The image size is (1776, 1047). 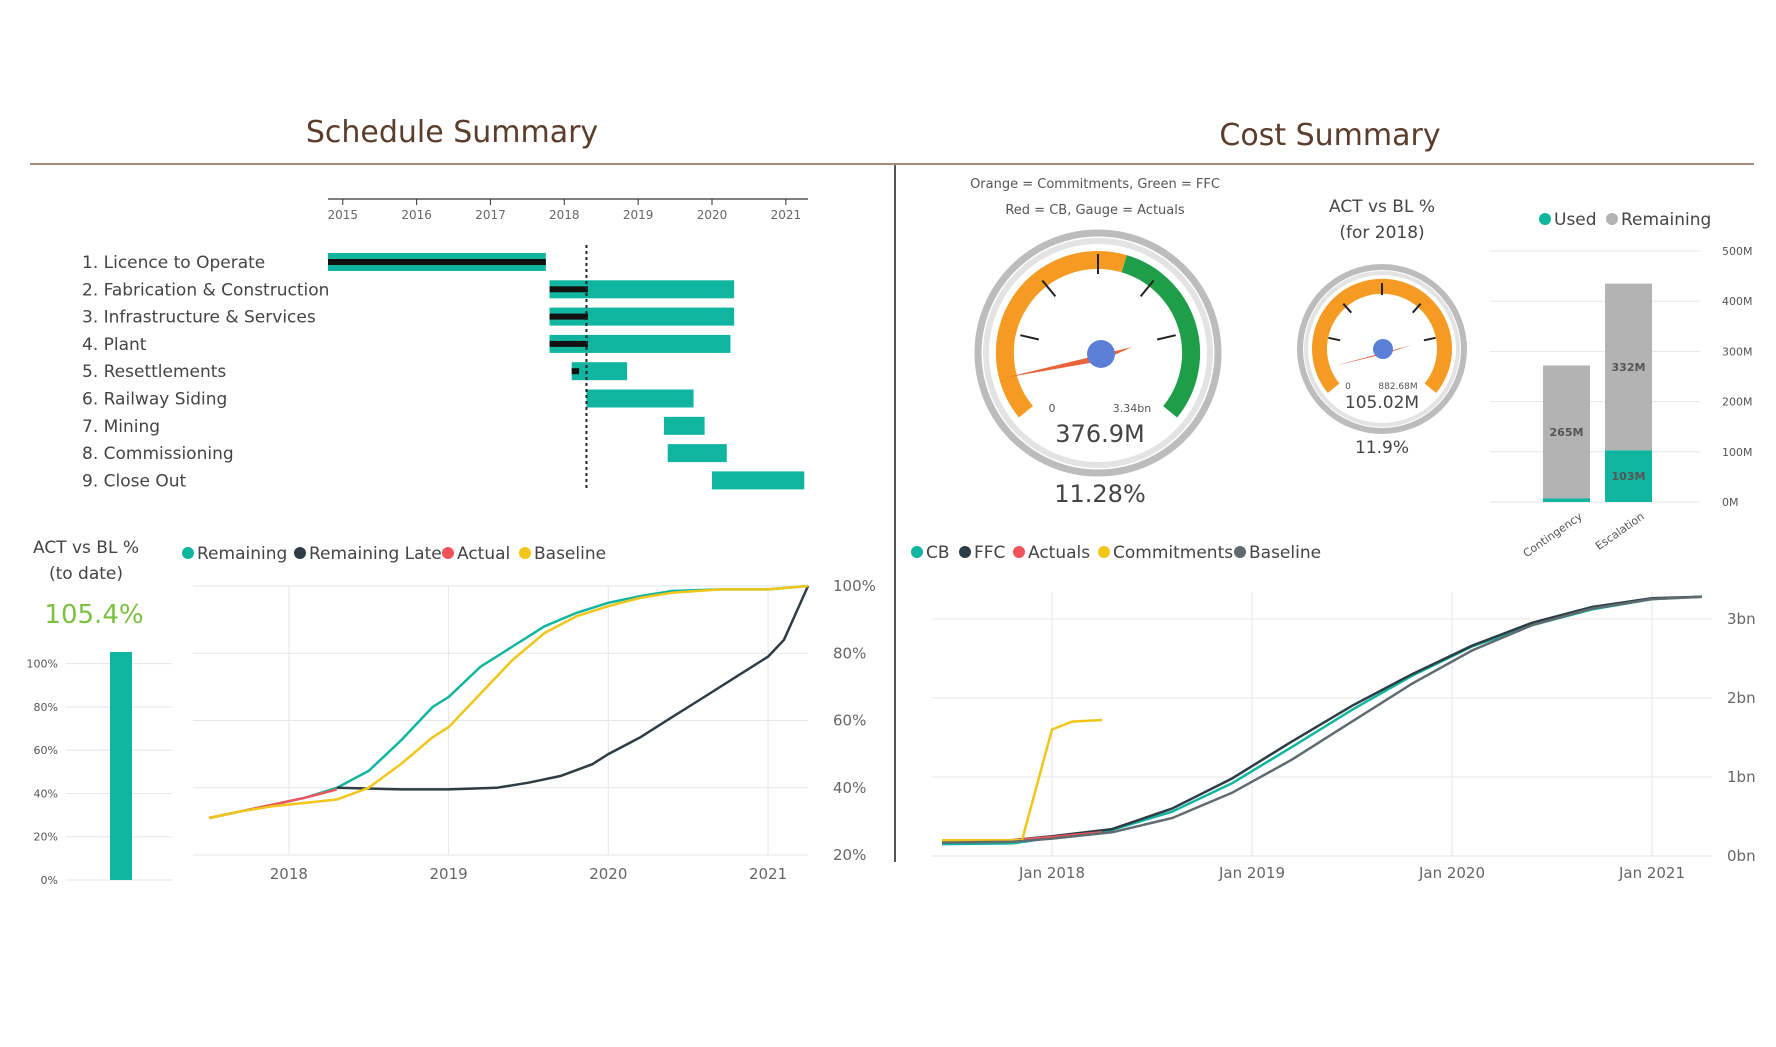 What do you see at coordinates (1052, 408) in the screenshot?
I see `gauge-main-min-label: 0` at bounding box center [1052, 408].